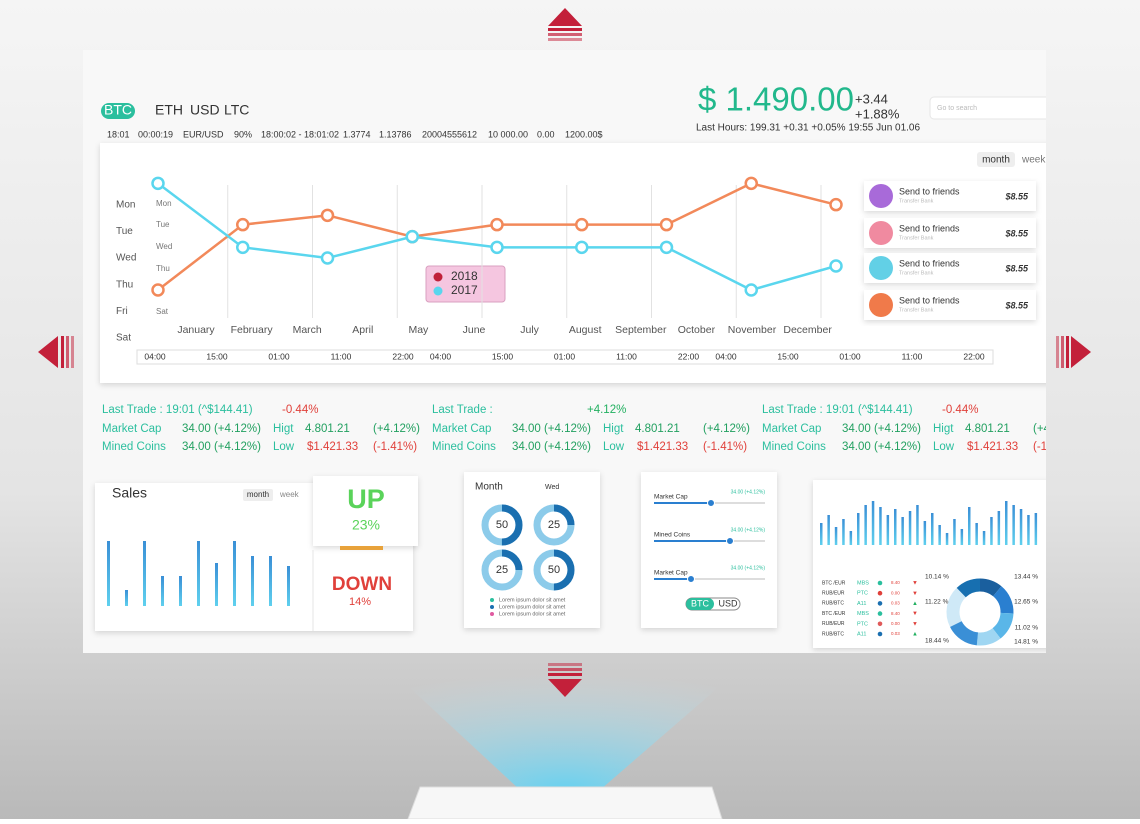  I want to click on ring-arc, so click(502, 525).